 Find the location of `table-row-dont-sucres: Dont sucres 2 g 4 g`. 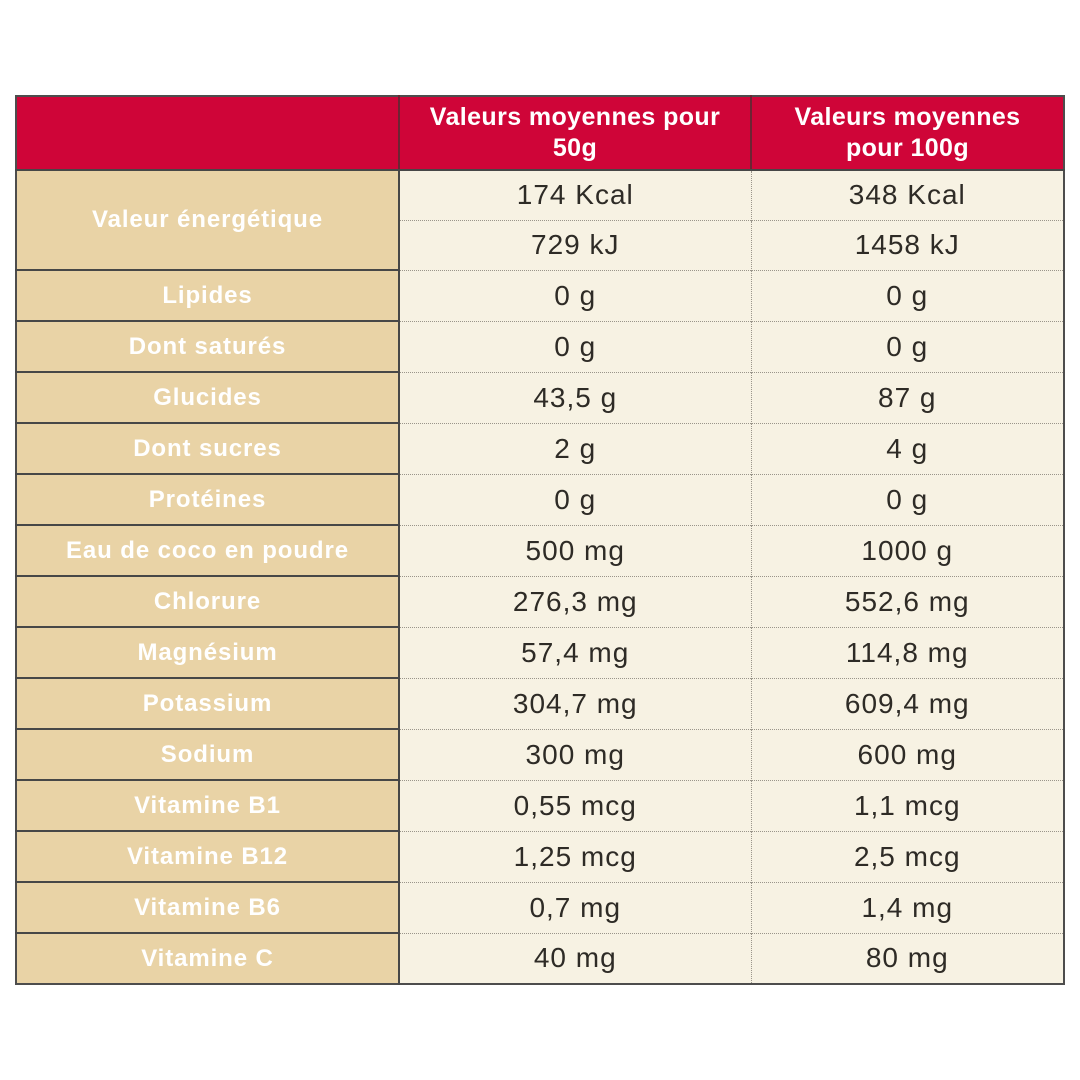

table-row-dont-sucres: Dont sucres 2 g 4 g is located at coordinates (540, 448).